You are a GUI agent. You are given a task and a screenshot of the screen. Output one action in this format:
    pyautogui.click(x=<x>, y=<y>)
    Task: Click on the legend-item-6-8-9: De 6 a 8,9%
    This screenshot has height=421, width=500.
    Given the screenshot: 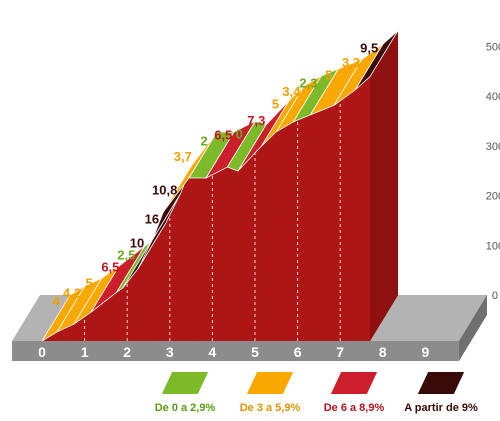 What is the action you would take?
    pyautogui.click(x=354, y=393)
    